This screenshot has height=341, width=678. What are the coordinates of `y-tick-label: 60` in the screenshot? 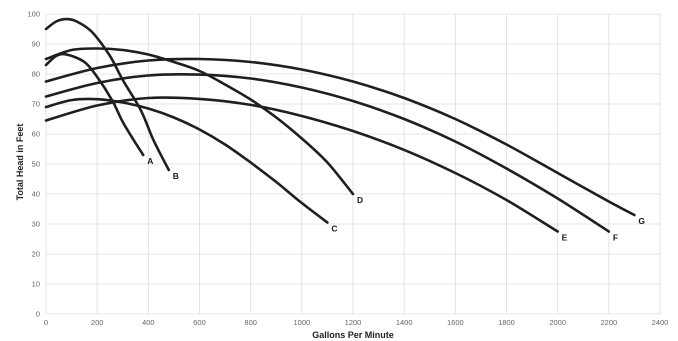 It's located at (36, 134).